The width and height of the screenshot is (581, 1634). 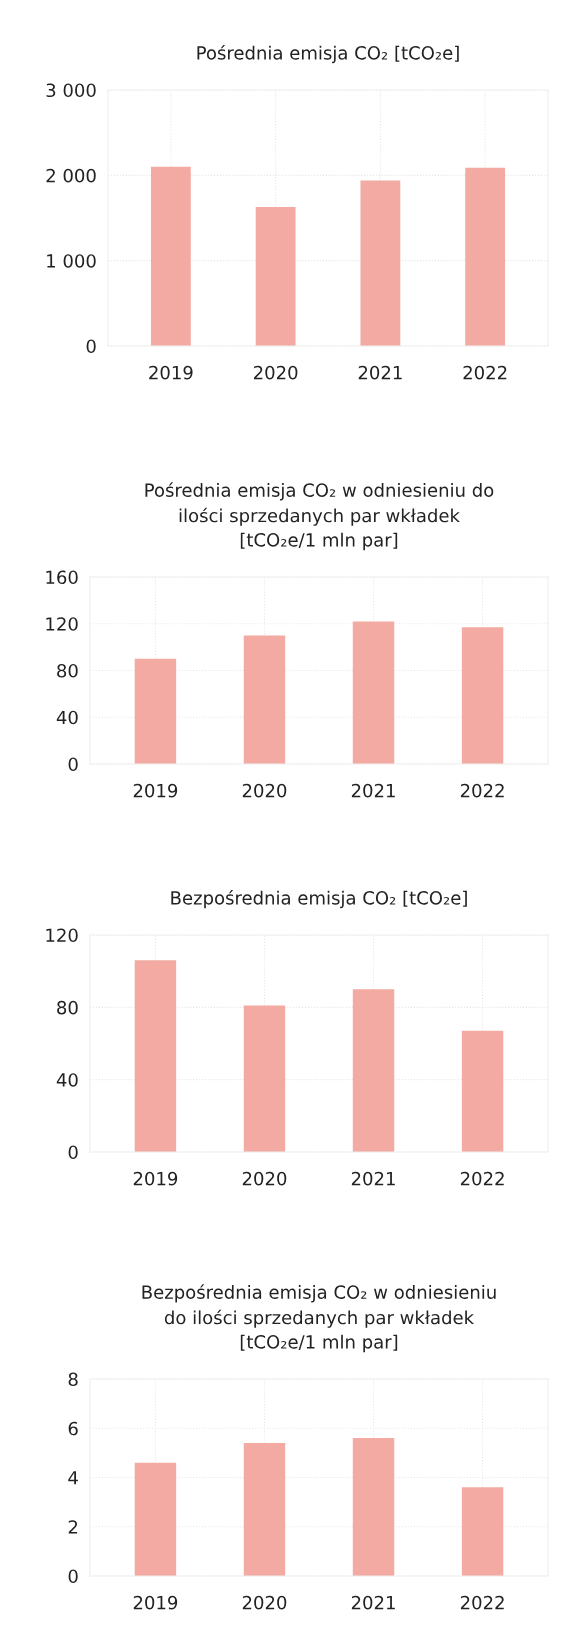 I want to click on chart-title: Pośrednia emisja CO₂ [tCO₂e], so click(x=328, y=54).